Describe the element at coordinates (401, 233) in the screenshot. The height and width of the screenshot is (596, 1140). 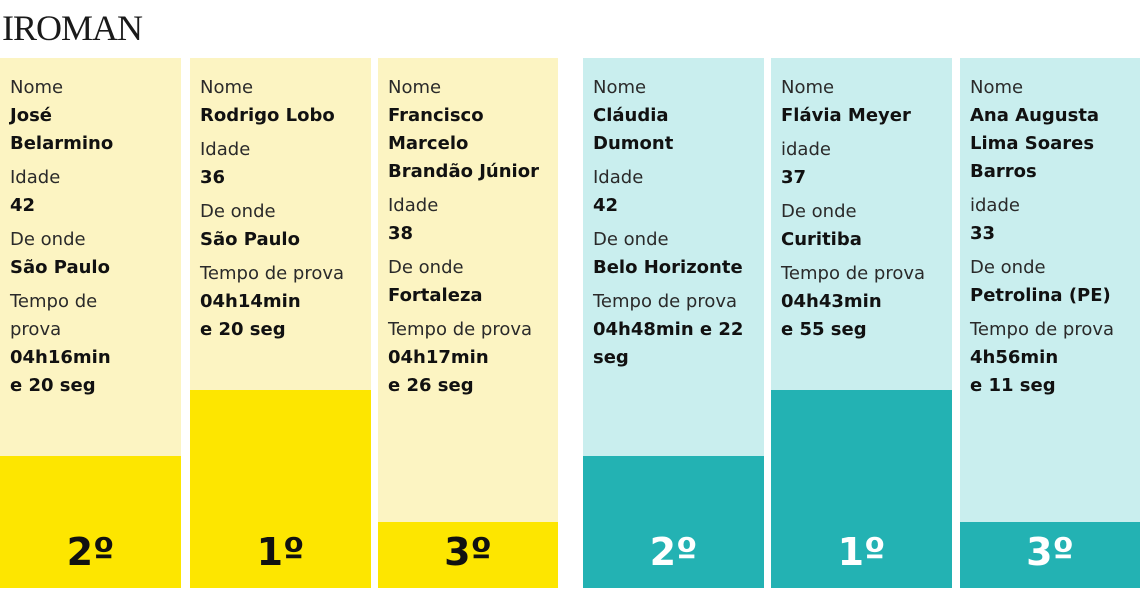
I see `age-value: 38` at that location.